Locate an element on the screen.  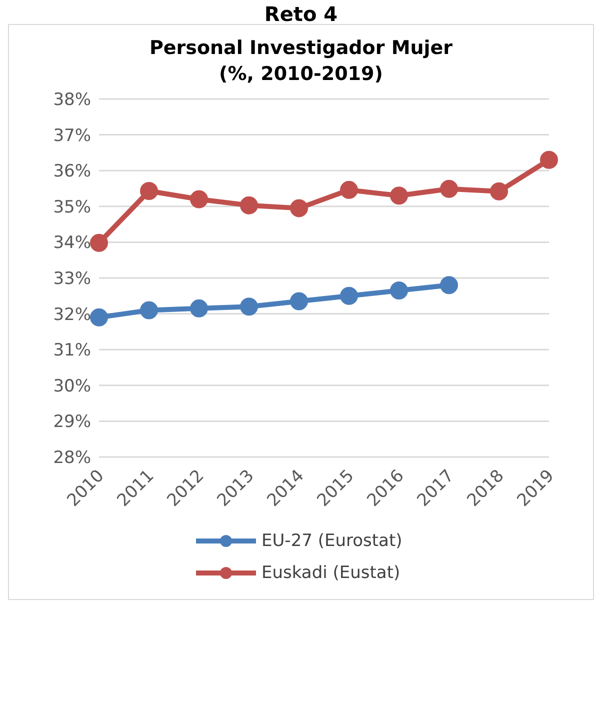
y-tick-label: 32% is located at coordinates (72, 314).